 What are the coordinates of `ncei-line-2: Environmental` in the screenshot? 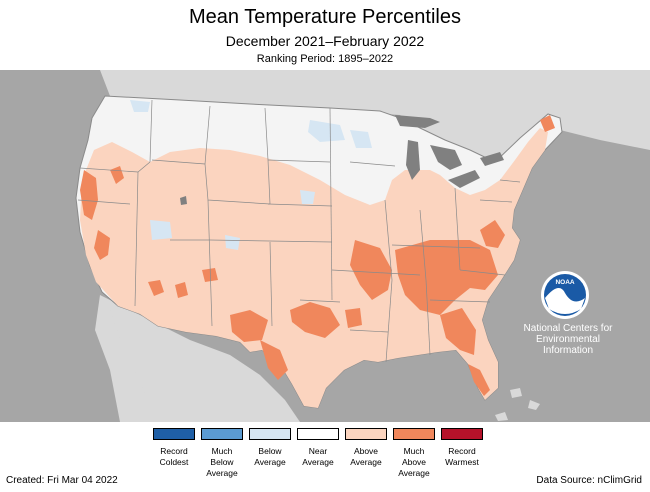 It's located at (568, 339).